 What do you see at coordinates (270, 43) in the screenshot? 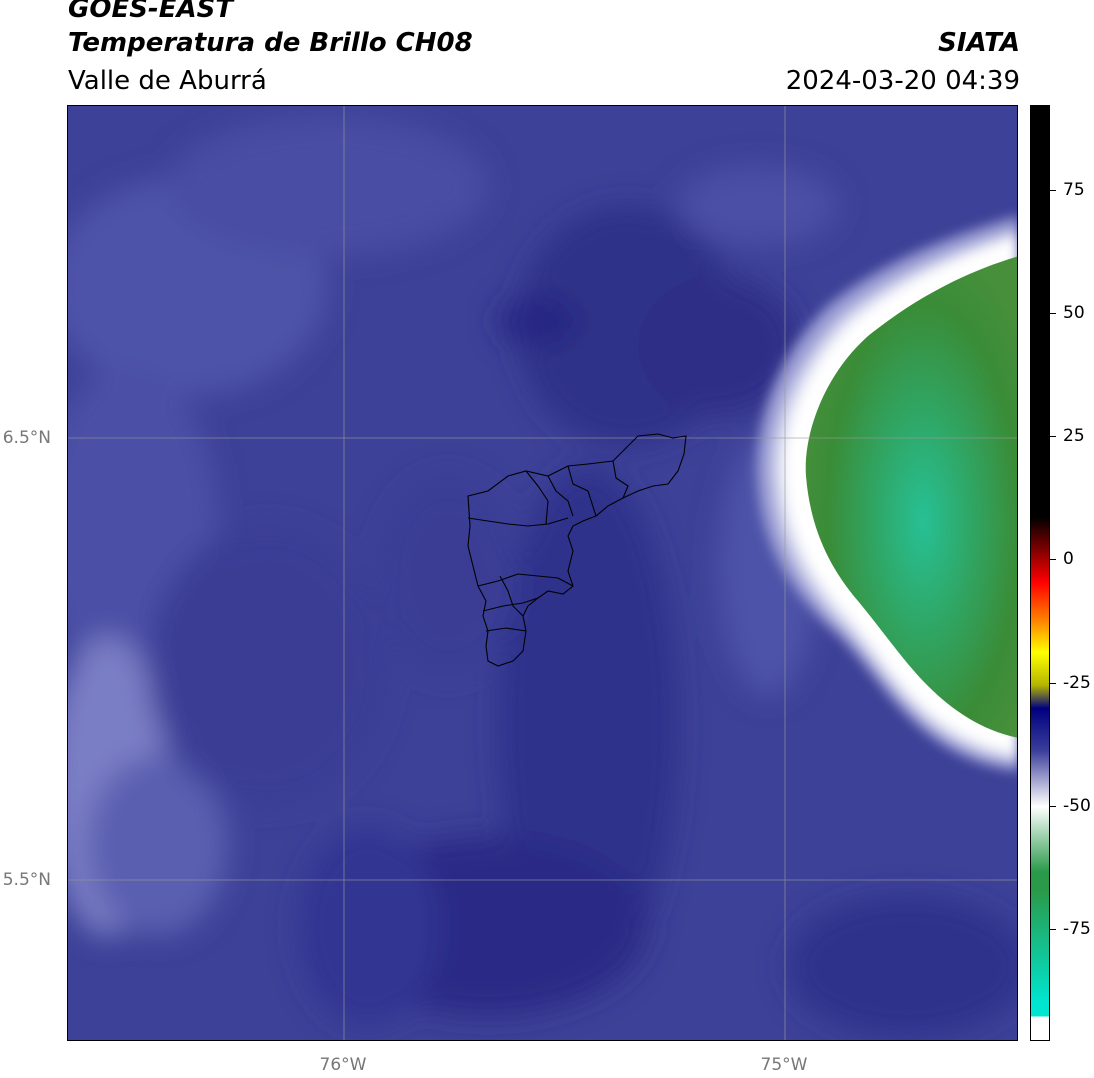
I see `title-product: Temperatura de Brillo CH08` at bounding box center [270, 43].